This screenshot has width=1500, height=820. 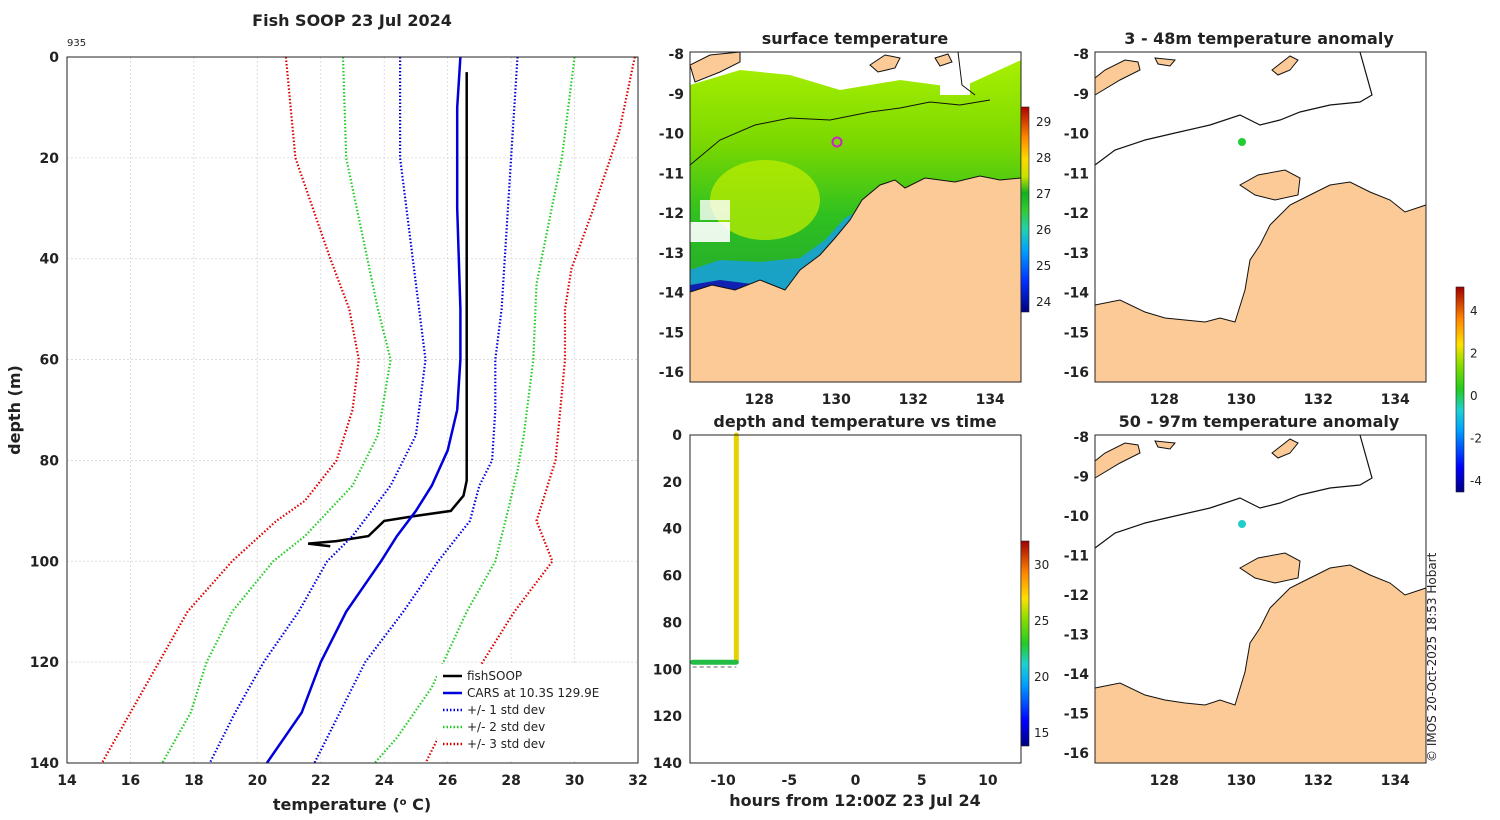 I want to click on anomaly-bottom-y-ticks: -8 -9 -10 -11 -12 -13 -14 -15 -16, so click(x=1077, y=596).